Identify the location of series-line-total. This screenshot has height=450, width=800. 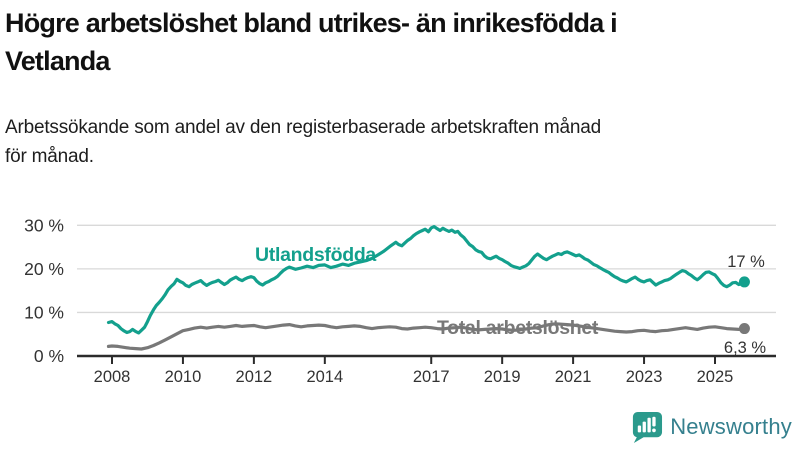
(426, 336).